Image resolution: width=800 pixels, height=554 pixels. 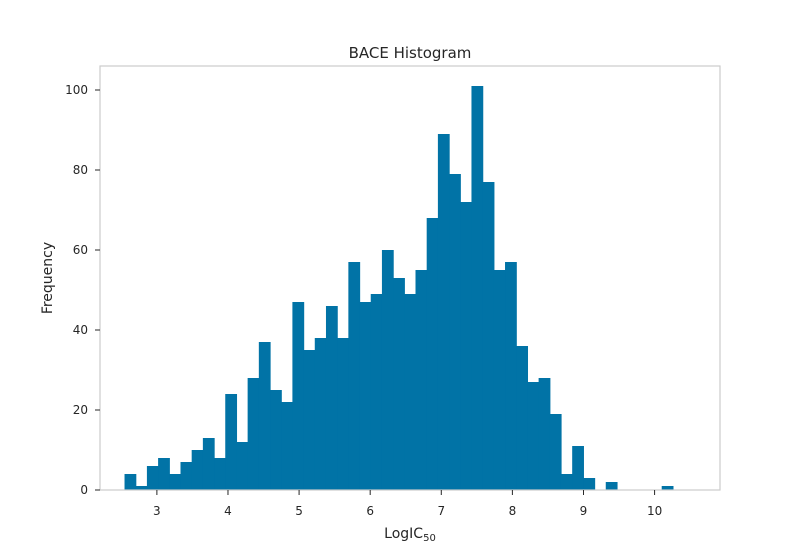 What do you see at coordinates (403, 534) in the screenshot?
I see `x-axis-label-main: LogIC` at bounding box center [403, 534].